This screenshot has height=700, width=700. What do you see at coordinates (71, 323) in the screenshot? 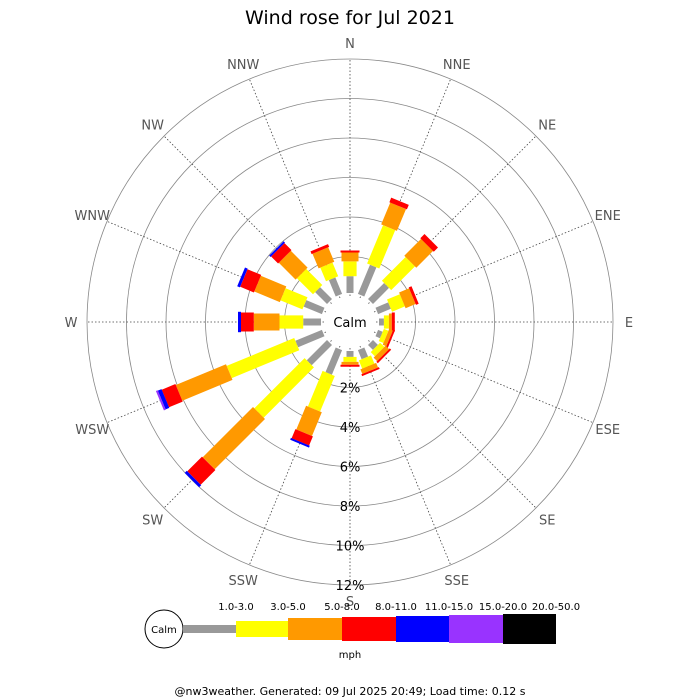
I see `direction-label-w: W` at bounding box center [71, 323].